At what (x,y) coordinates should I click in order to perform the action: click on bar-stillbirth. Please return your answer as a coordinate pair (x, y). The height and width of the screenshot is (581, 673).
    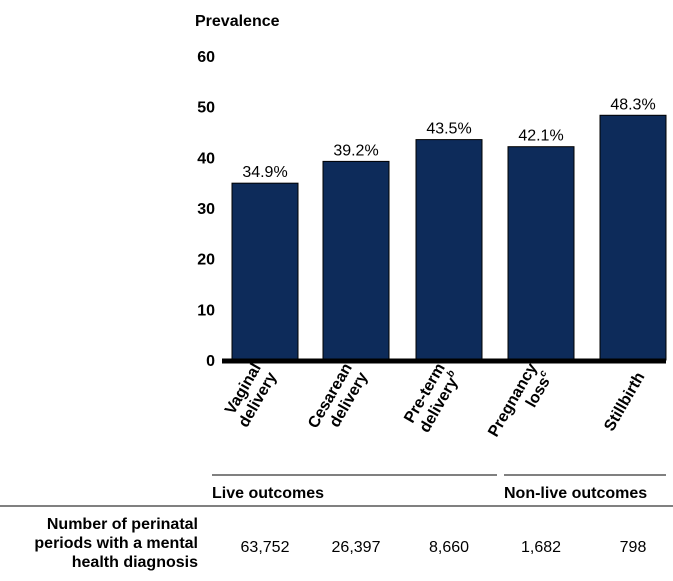
    Looking at the image, I should click on (633, 237).